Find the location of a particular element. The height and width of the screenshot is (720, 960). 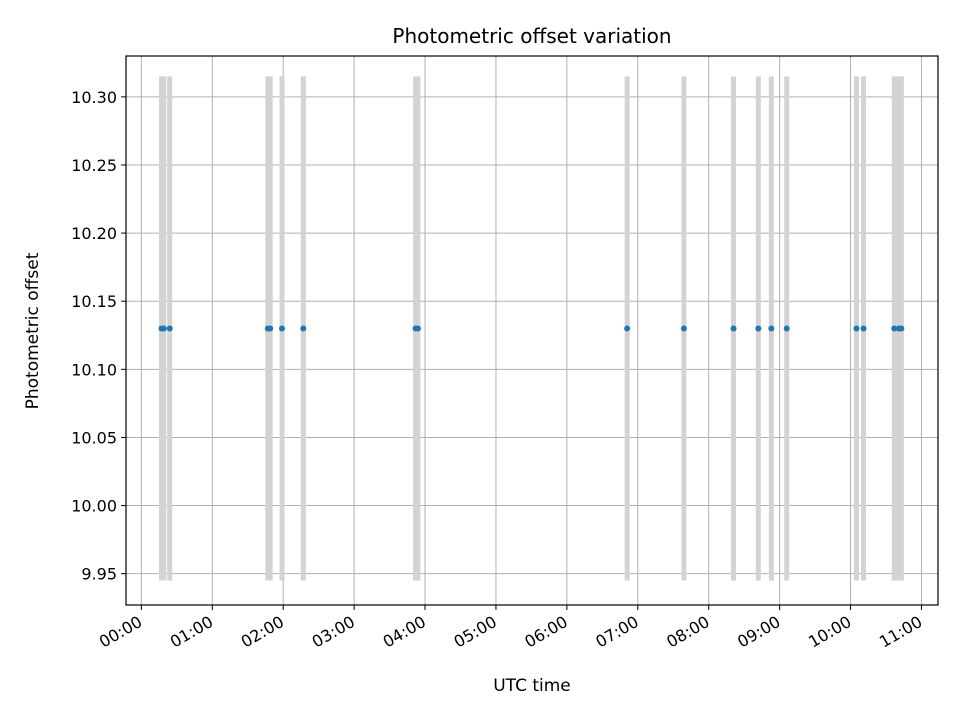

y-tick-label: 10.05 is located at coordinates (94, 437).